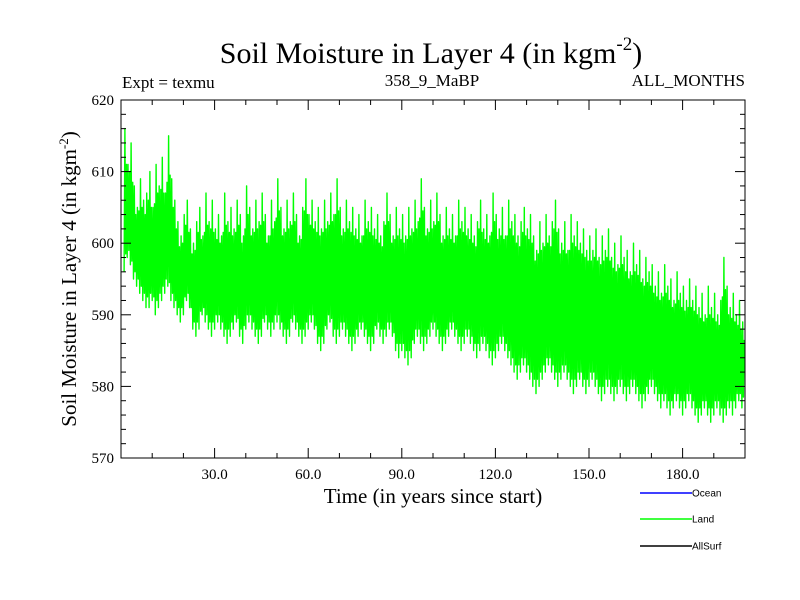 The image size is (800, 600). I want to click on x-tick-label: 30.0, so click(214, 475).